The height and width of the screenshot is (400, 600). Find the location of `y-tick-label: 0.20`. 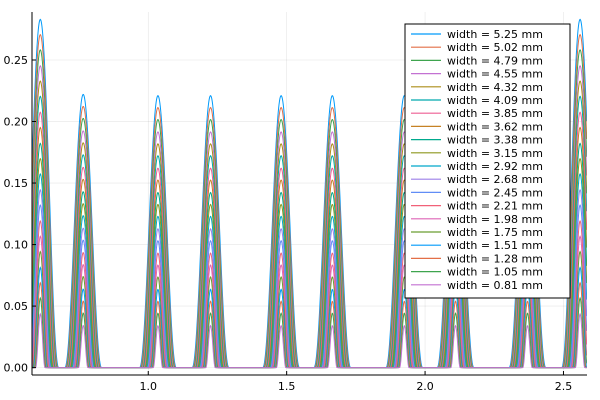

y-tick-label: 0.20 is located at coordinates (16, 122).